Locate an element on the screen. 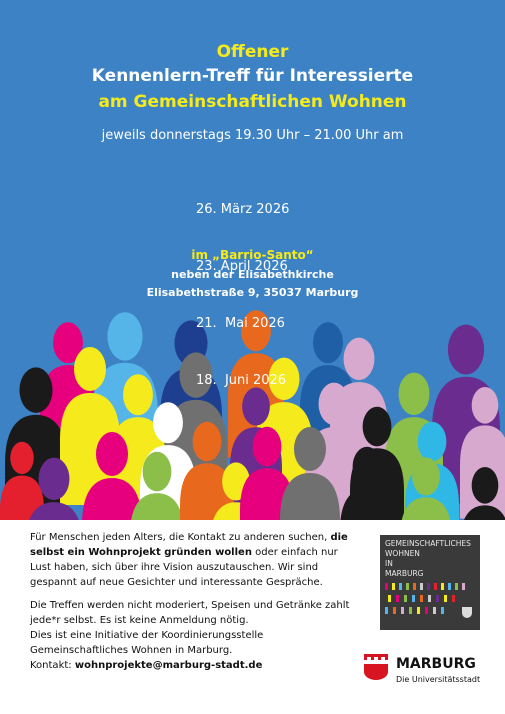 Image resolution: width=505 pixels, height=714 pixels. city-name: MARBURG is located at coordinates (436, 664).